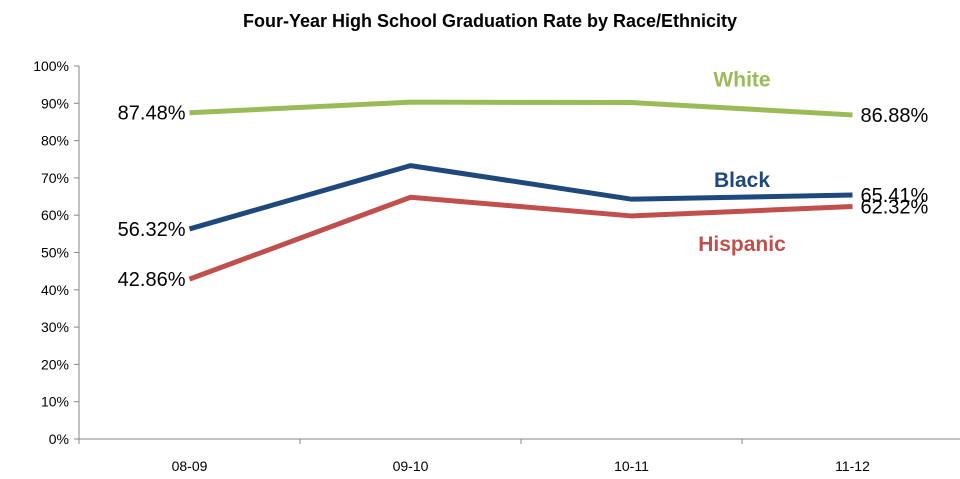  Describe the element at coordinates (55, 253) in the screenshot. I see `y-tick-label: 50%` at that location.